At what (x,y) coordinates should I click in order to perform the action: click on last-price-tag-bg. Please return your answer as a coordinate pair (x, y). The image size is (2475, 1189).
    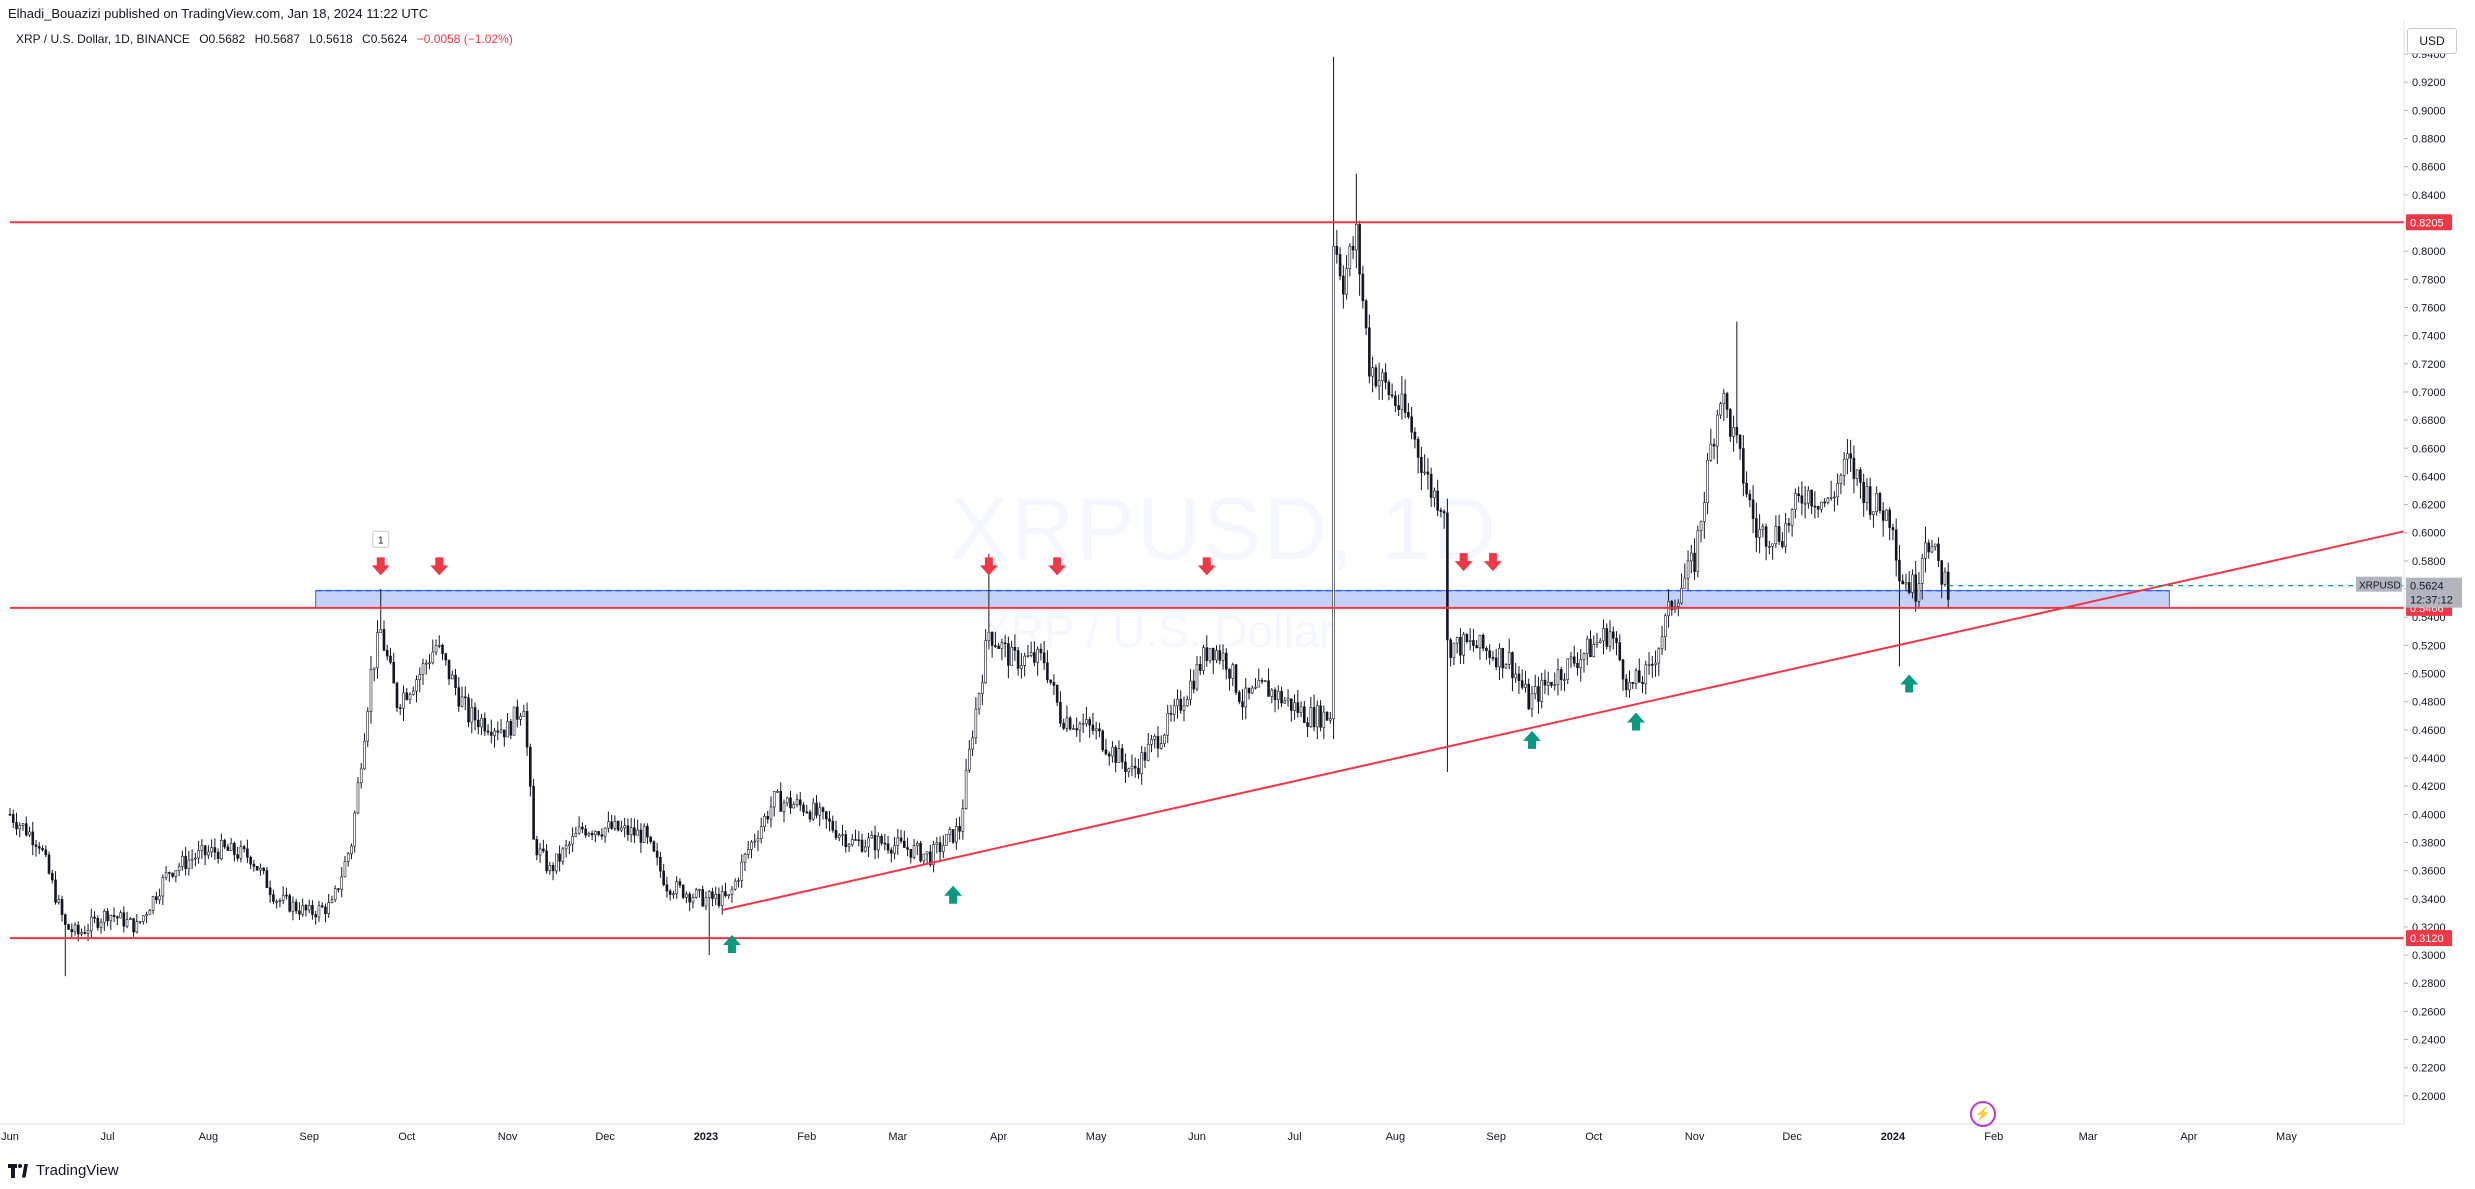
    Looking at the image, I should click on (2434, 592).